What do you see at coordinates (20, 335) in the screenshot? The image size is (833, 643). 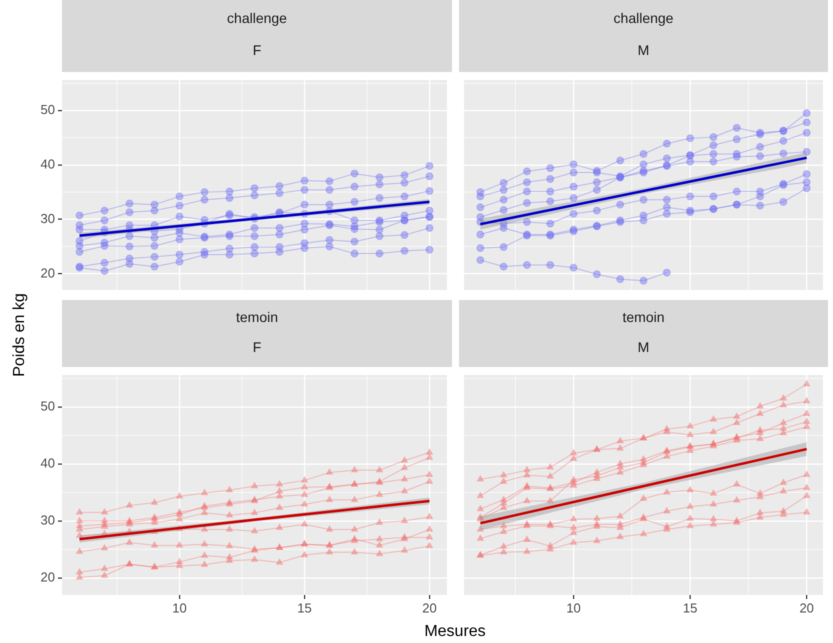 I see `y-axis-title: Poids en kg` at bounding box center [20, 335].